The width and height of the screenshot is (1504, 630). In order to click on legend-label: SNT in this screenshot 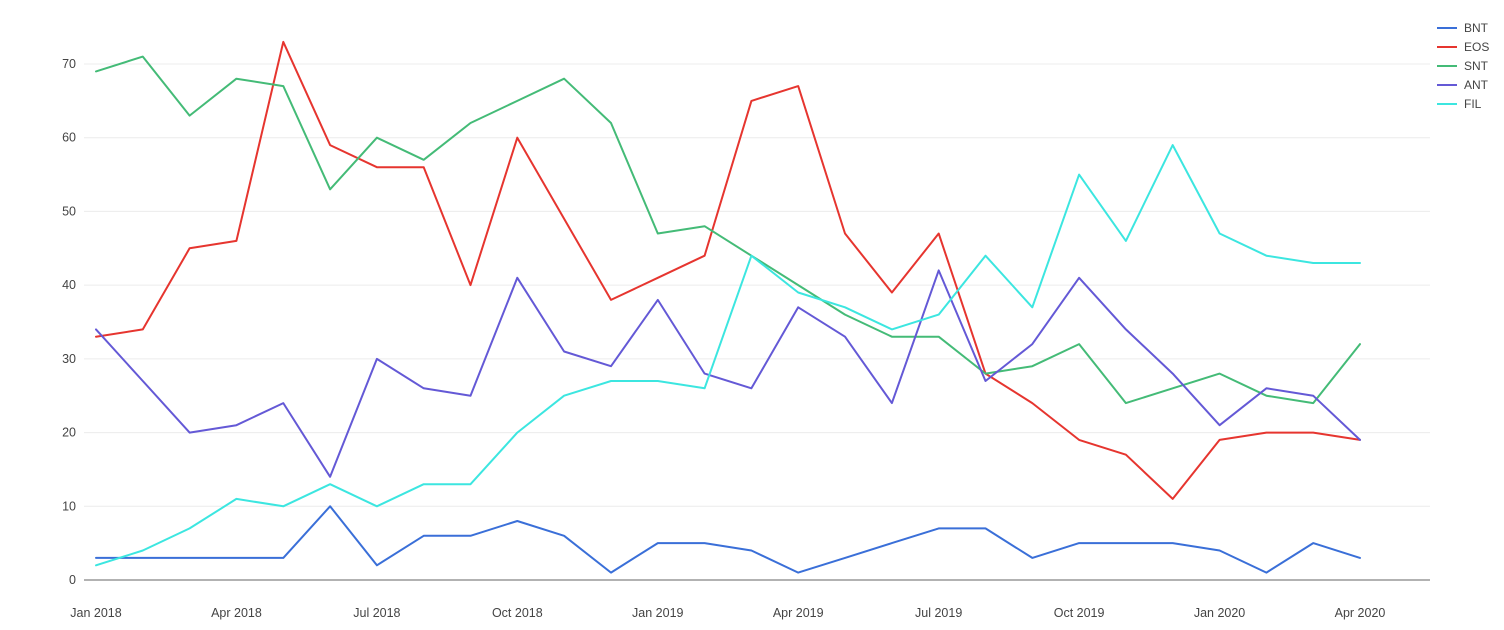, I will do `click(1476, 66)`.